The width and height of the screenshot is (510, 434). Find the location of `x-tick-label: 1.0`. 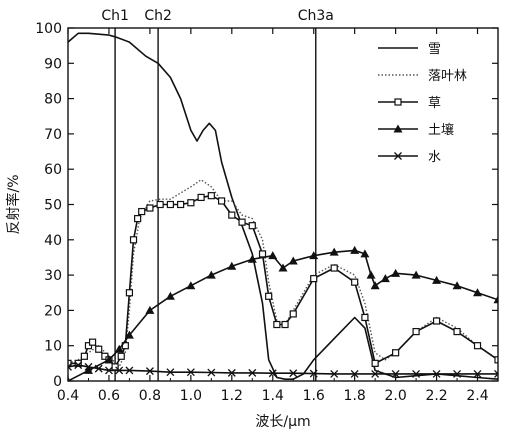

x-tick-label: 1.0 is located at coordinates (191, 396).